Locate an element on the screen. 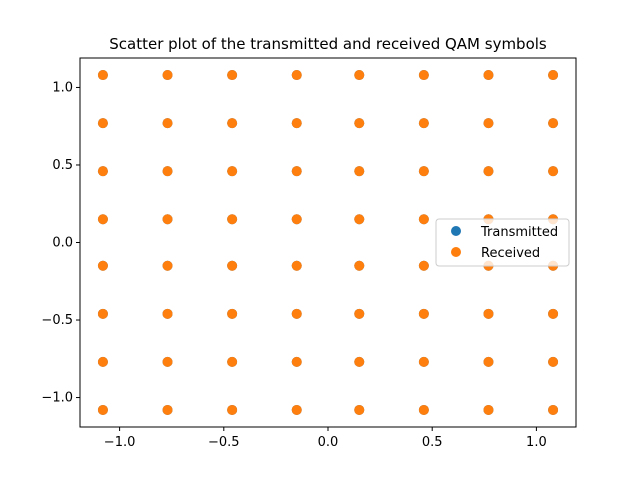 The width and height of the screenshot is (640, 480). x-tick-label: −0.5 is located at coordinates (224, 442).